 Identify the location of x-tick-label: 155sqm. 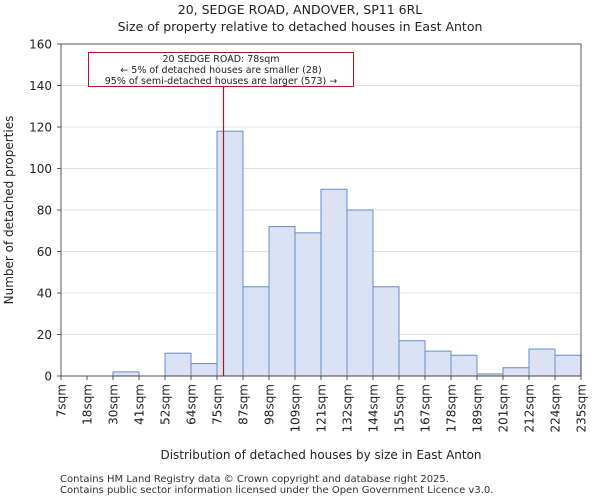
(400, 408).